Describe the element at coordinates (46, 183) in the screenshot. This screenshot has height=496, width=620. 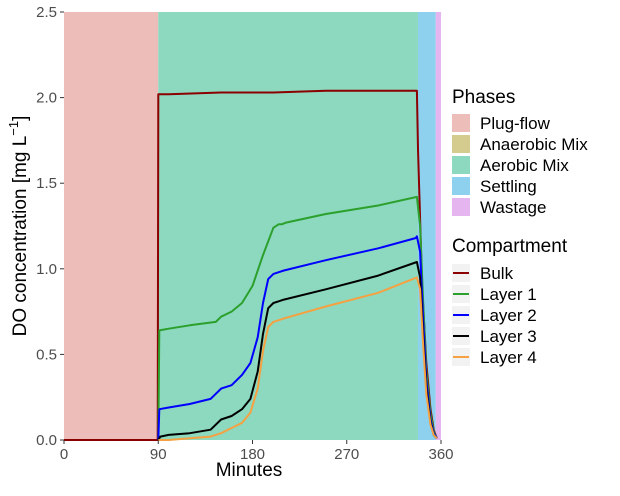
I see `y-tick-label: 1.5` at that location.